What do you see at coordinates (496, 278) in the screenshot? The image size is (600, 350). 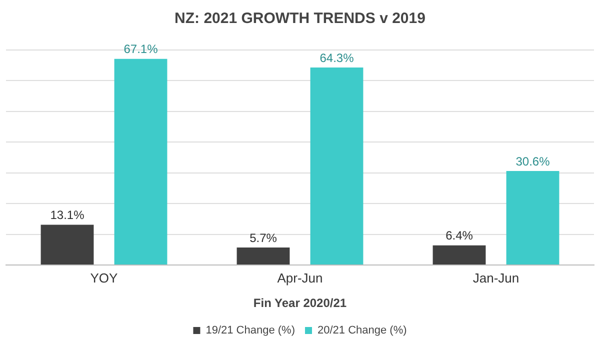 I see `x-tick-label: Jan-Jun` at bounding box center [496, 278].